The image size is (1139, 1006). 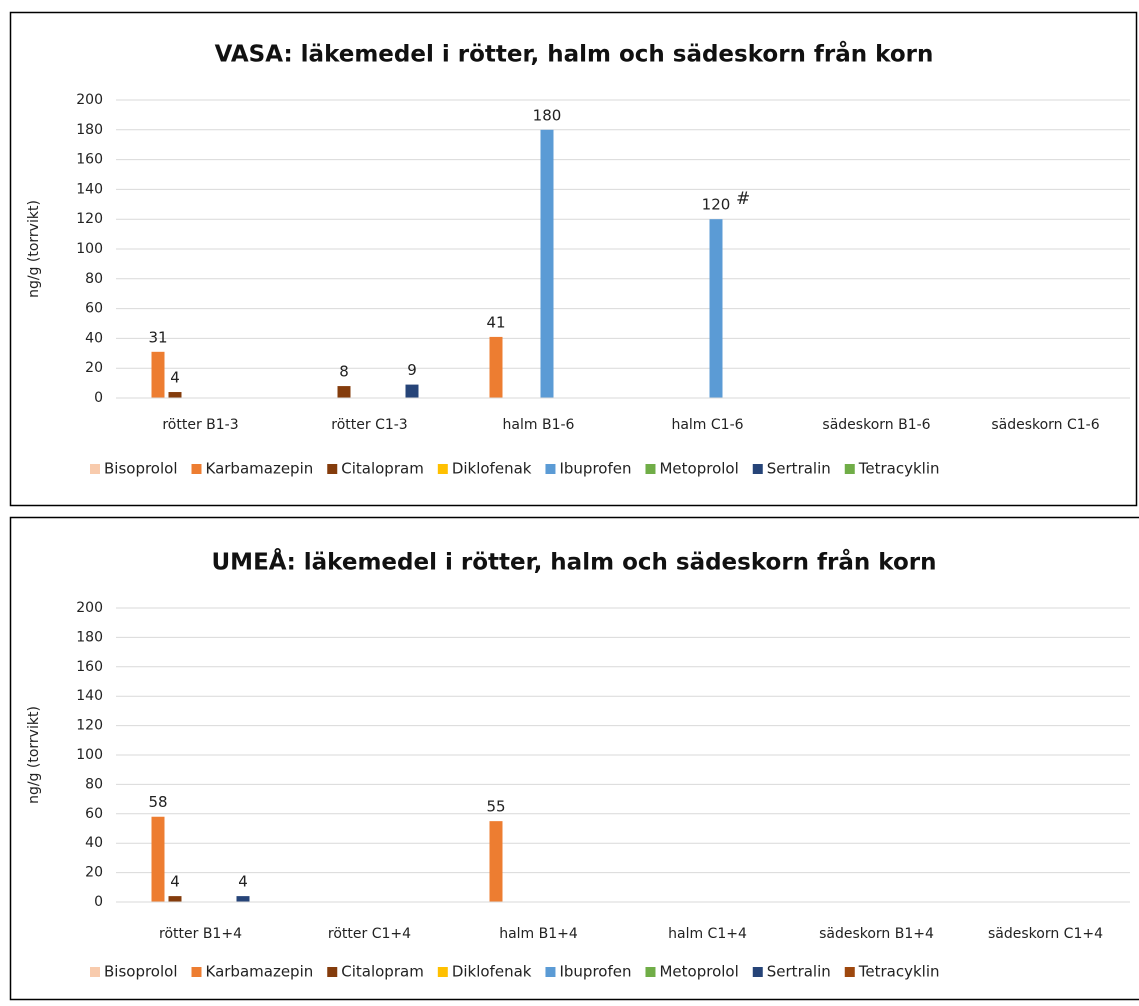 What do you see at coordinates (547, 115) in the screenshot?
I see `data-label: 180` at bounding box center [547, 115].